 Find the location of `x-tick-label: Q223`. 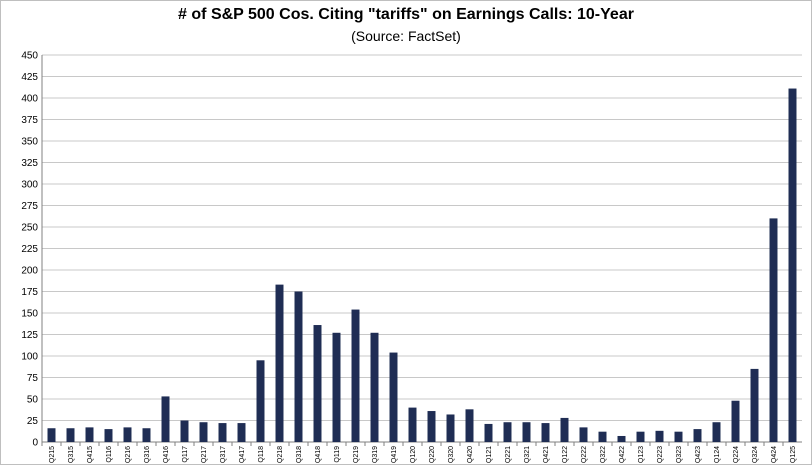

x-tick-label: Q223 is located at coordinates (660, 454).